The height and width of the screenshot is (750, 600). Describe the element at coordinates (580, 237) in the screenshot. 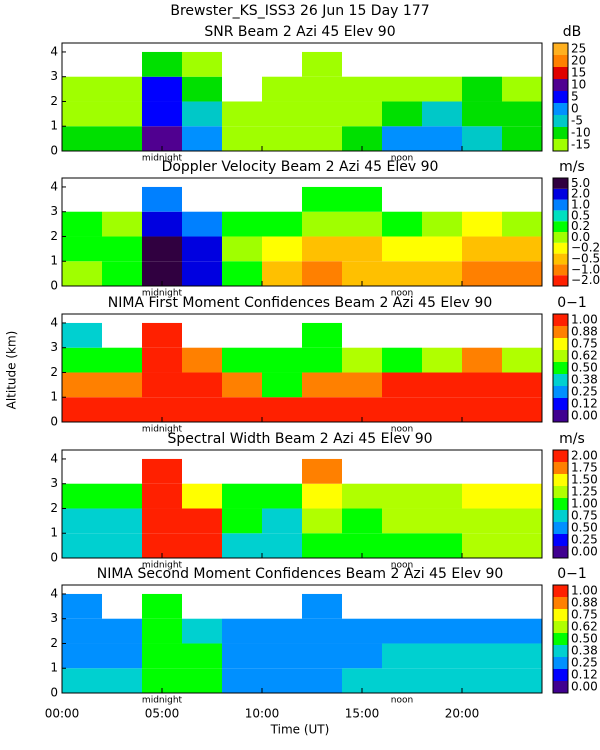

I see `colorbar-tick-label: 0.0` at that location.